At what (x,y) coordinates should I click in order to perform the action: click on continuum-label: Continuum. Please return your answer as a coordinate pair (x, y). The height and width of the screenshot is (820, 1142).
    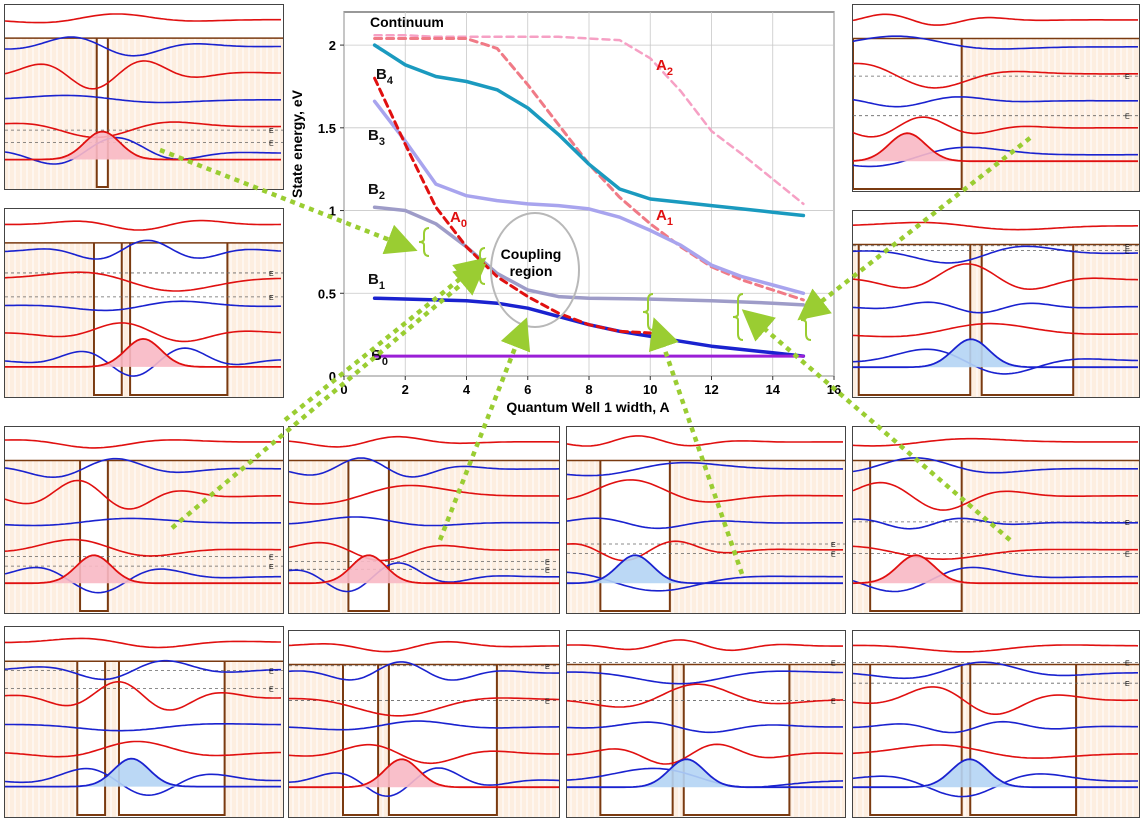
    Looking at the image, I should click on (407, 22).